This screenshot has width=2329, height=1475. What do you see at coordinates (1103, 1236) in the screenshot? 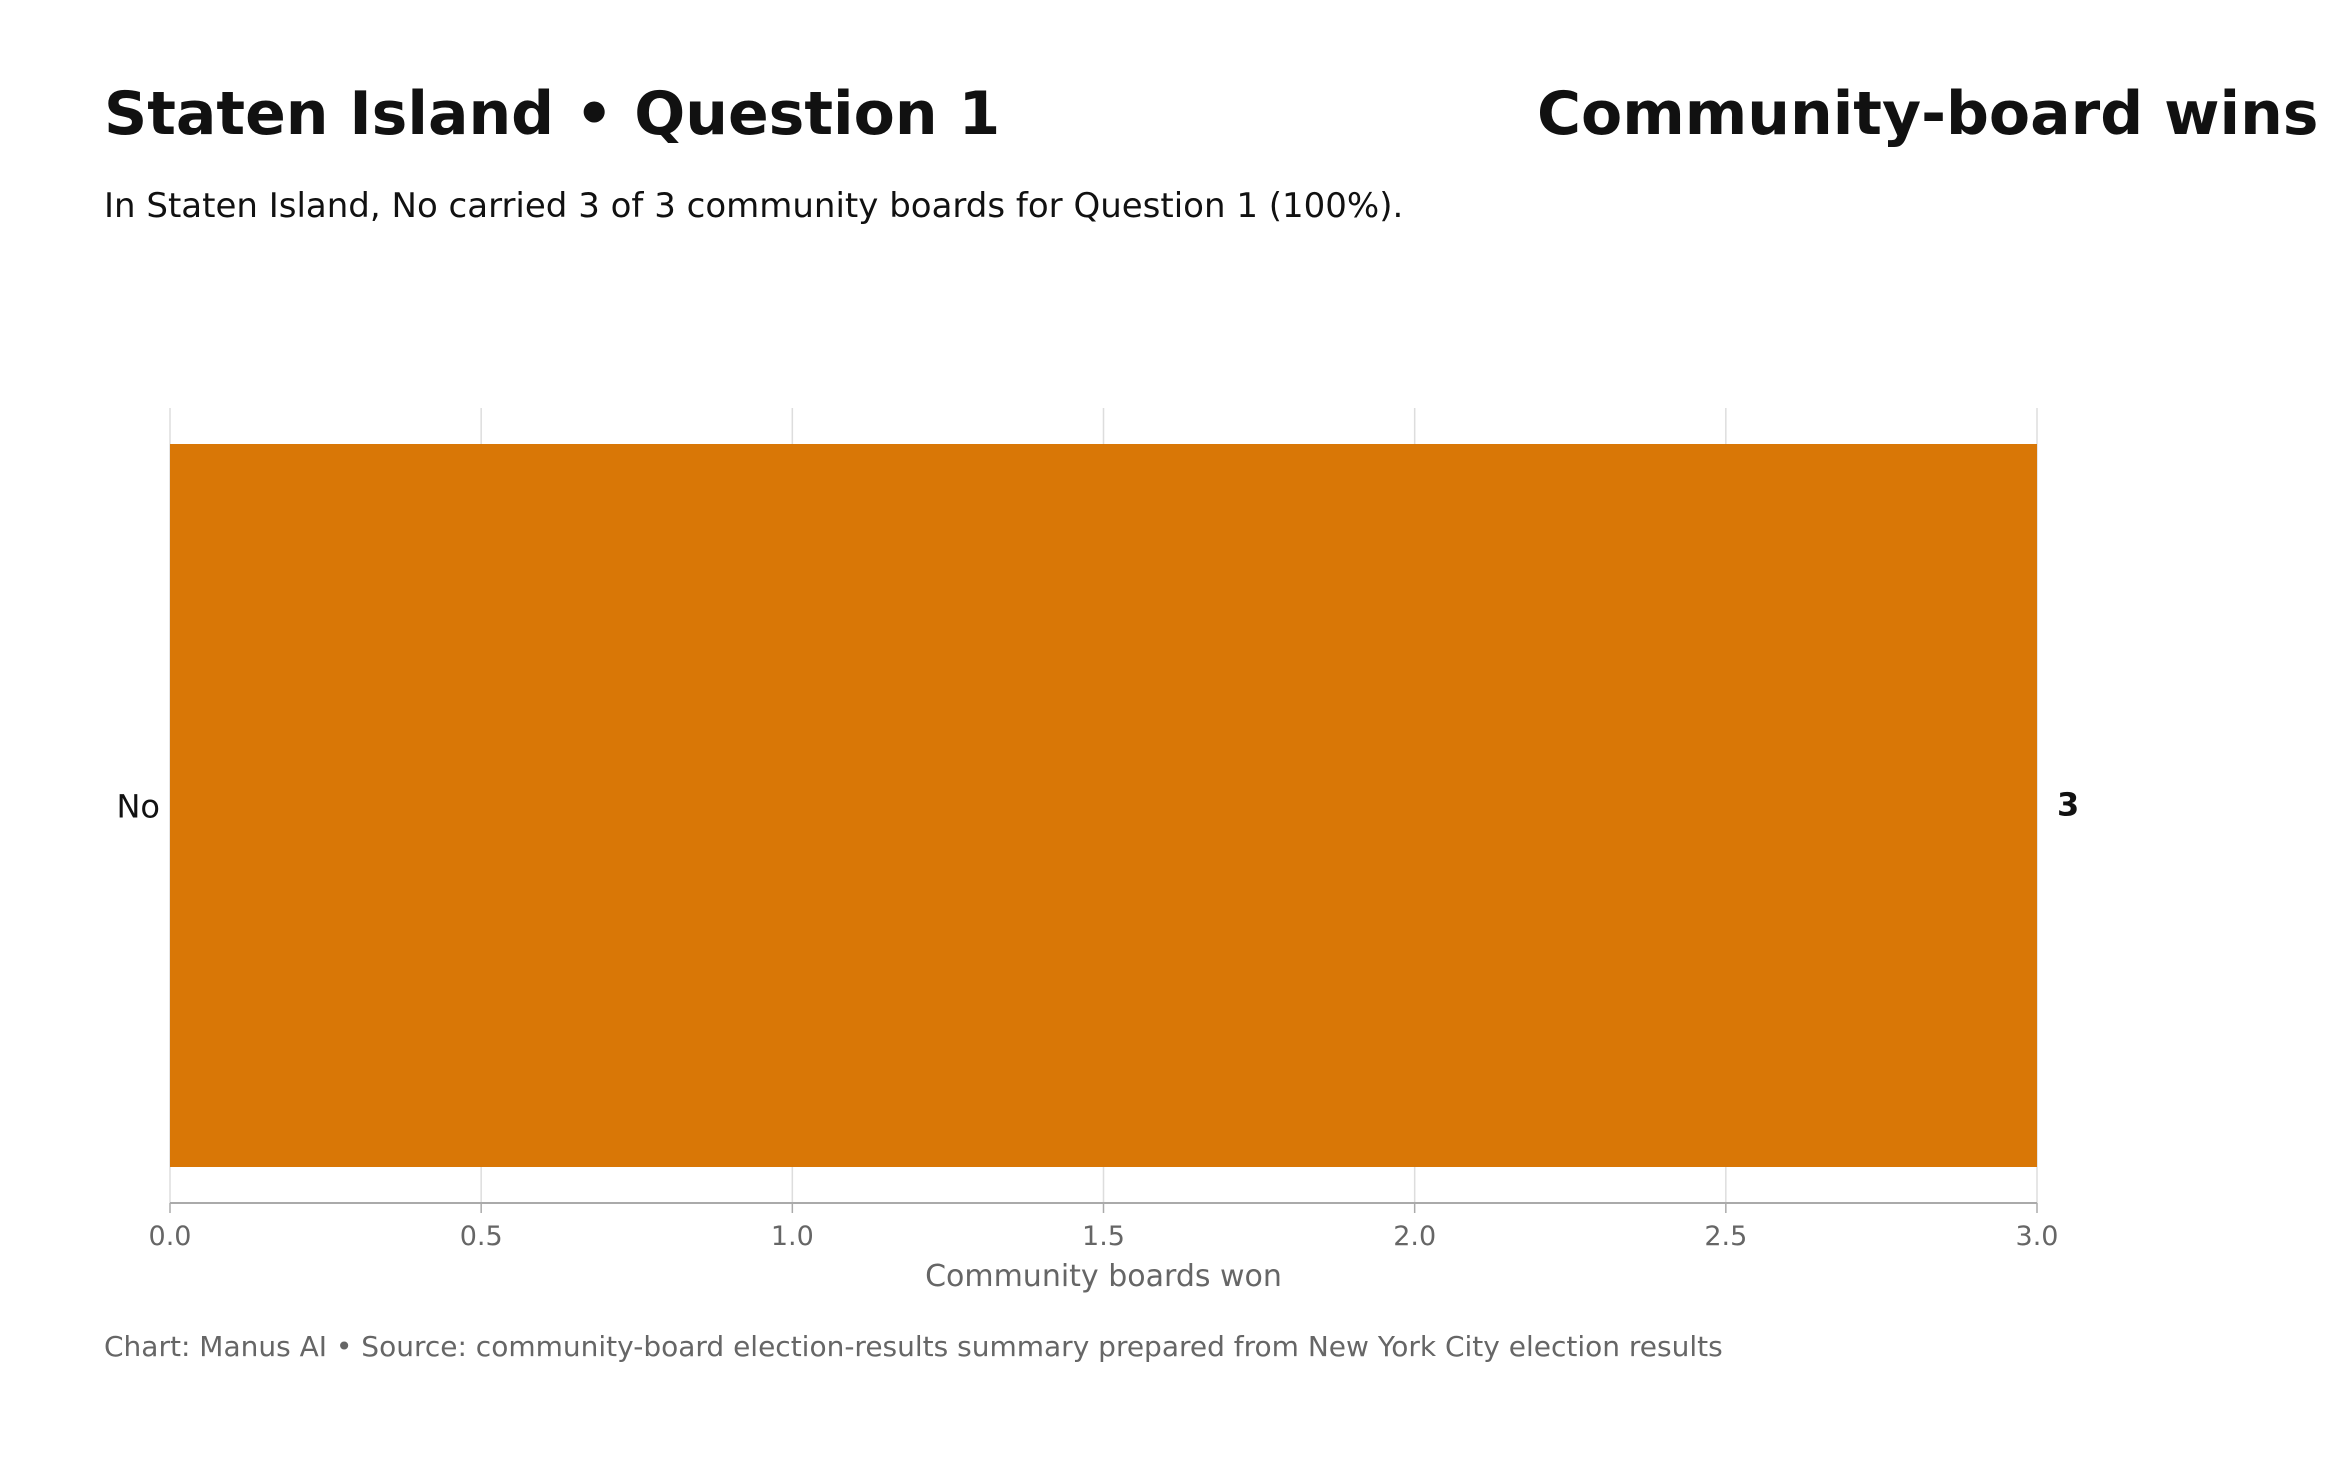
I see `x-tick-label: 1.5` at bounding box center [1103, 1236].